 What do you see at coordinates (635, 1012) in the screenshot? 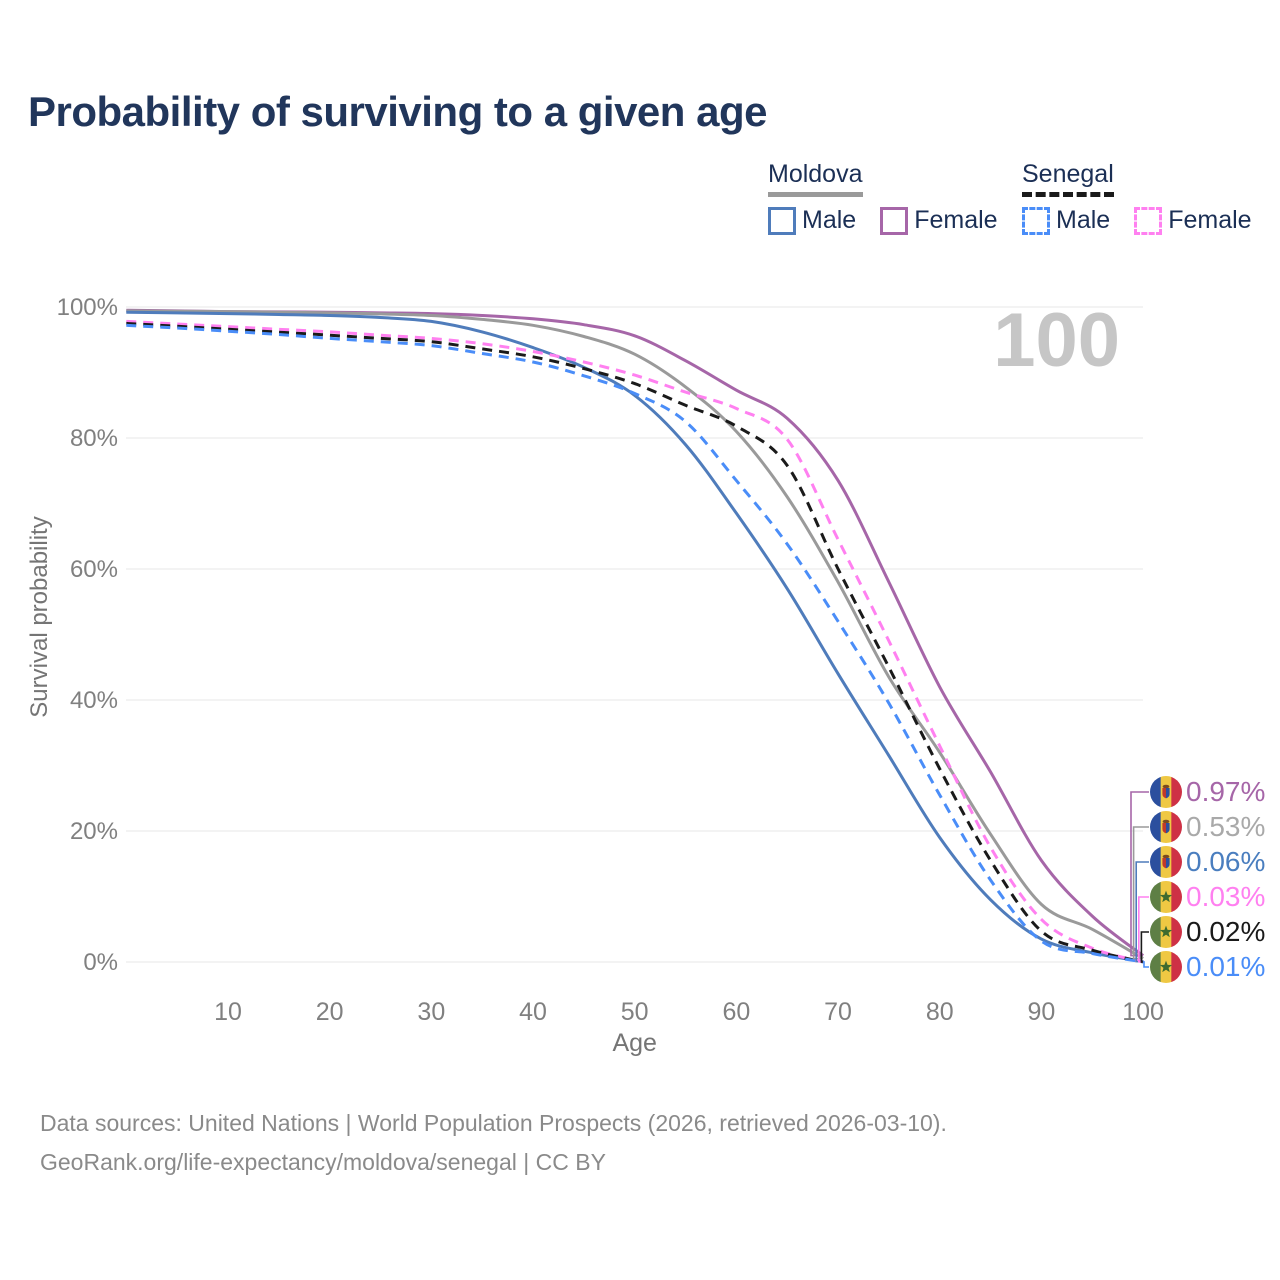
I see `x-tick-label: 50` at bounding box center [635, 1012].